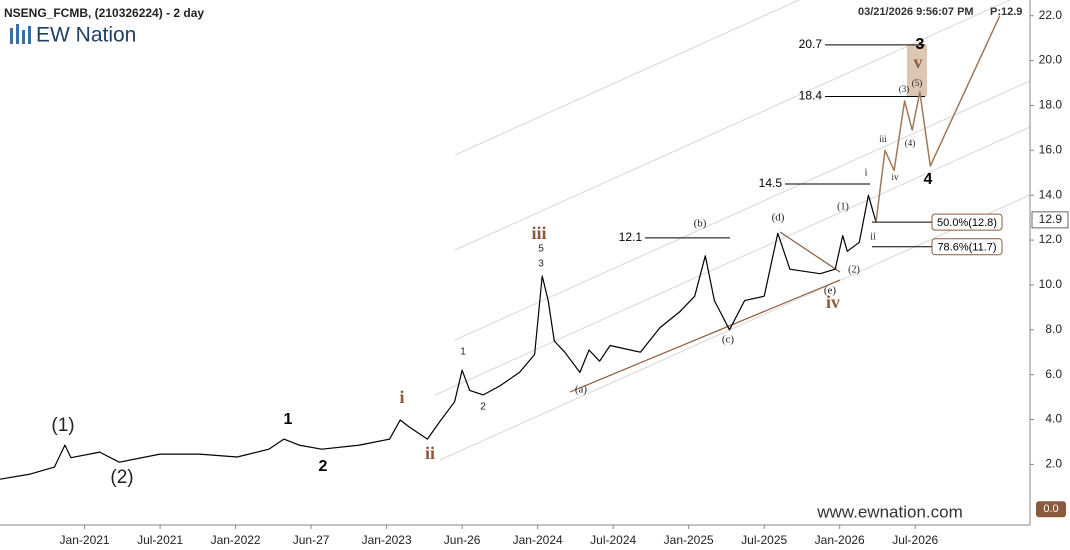  I want to click on wave-label: (b), so click(700, 224).